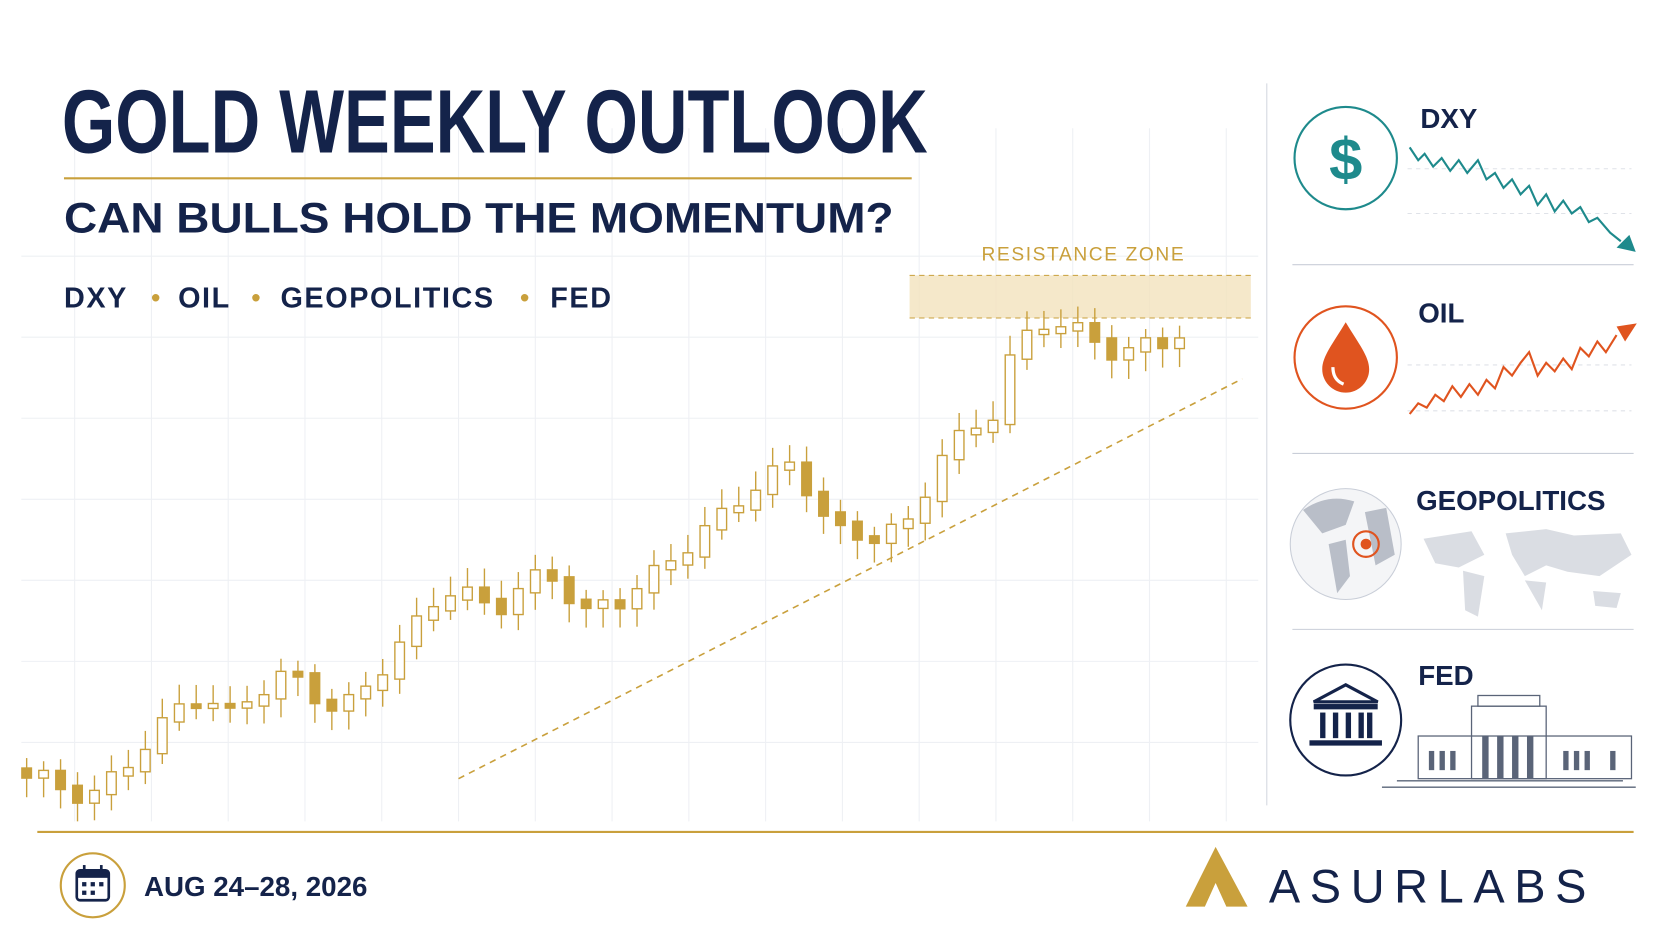 The height and width of the screenshot is (941, 1672). Describe the element at coordinates (581, 298) in the screenshot. I see `topic: FED` at that location.